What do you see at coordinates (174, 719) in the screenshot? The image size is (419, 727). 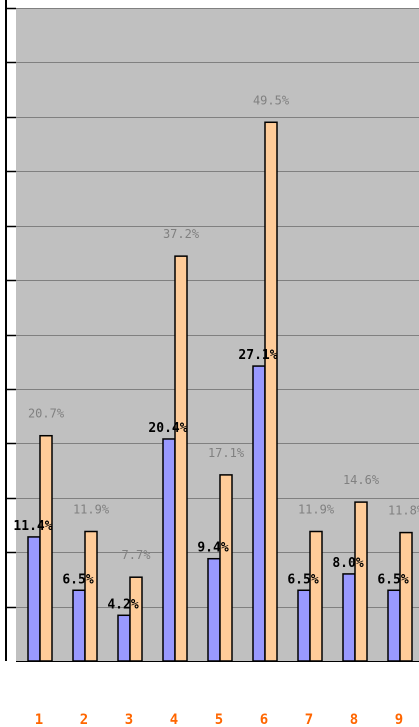 I see `category-label: 4` at bounding box center [174, 719].